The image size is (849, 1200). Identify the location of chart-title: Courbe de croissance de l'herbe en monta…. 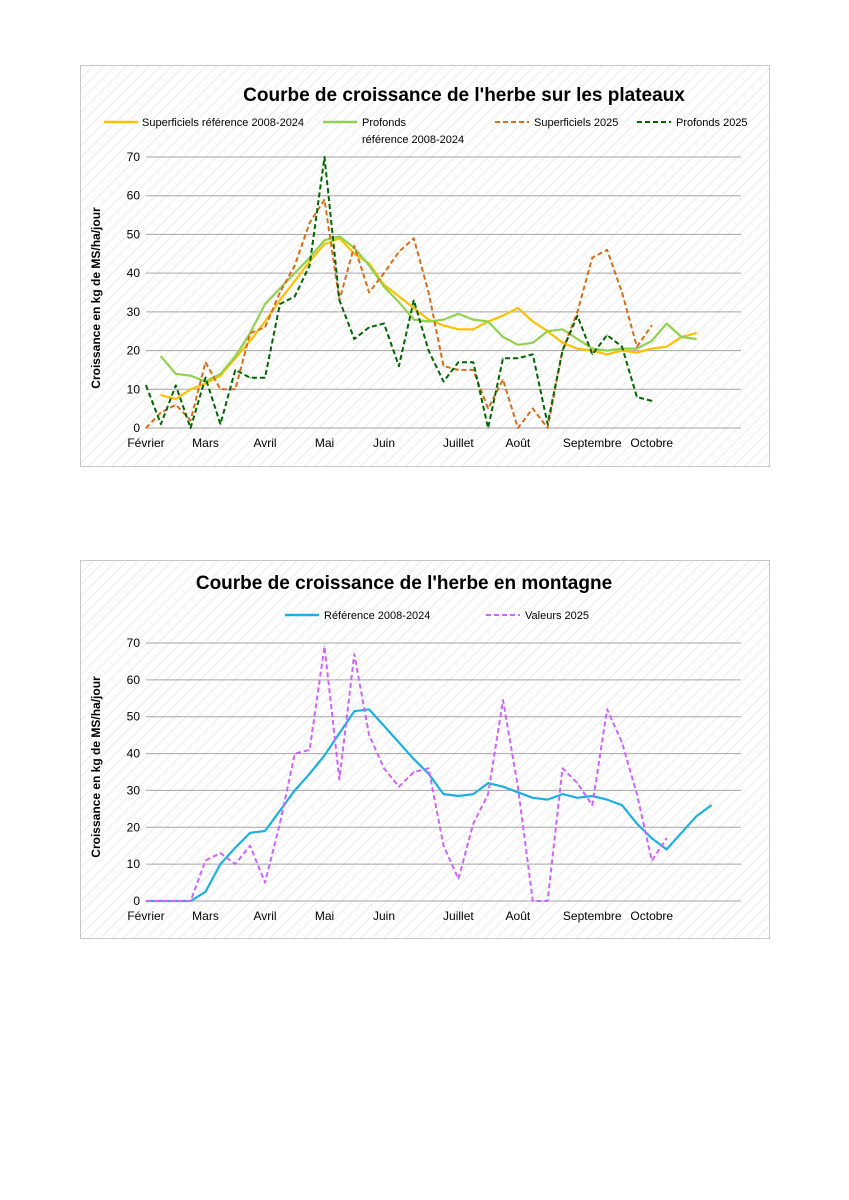
(404, 583).